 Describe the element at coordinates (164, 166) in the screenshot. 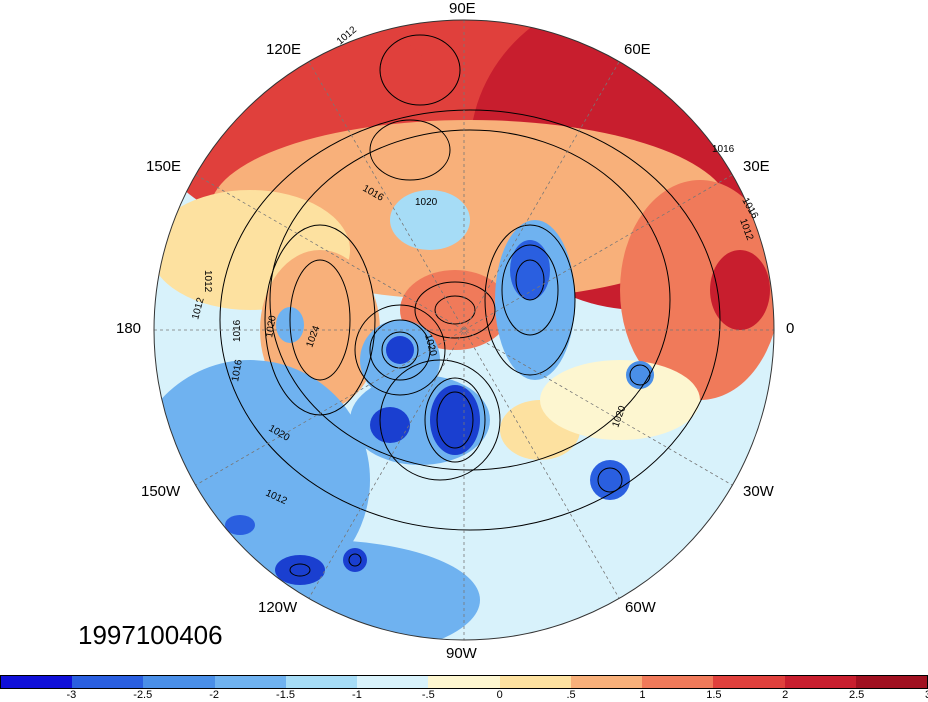

I see `lon-label-150e: 150E` at that location.